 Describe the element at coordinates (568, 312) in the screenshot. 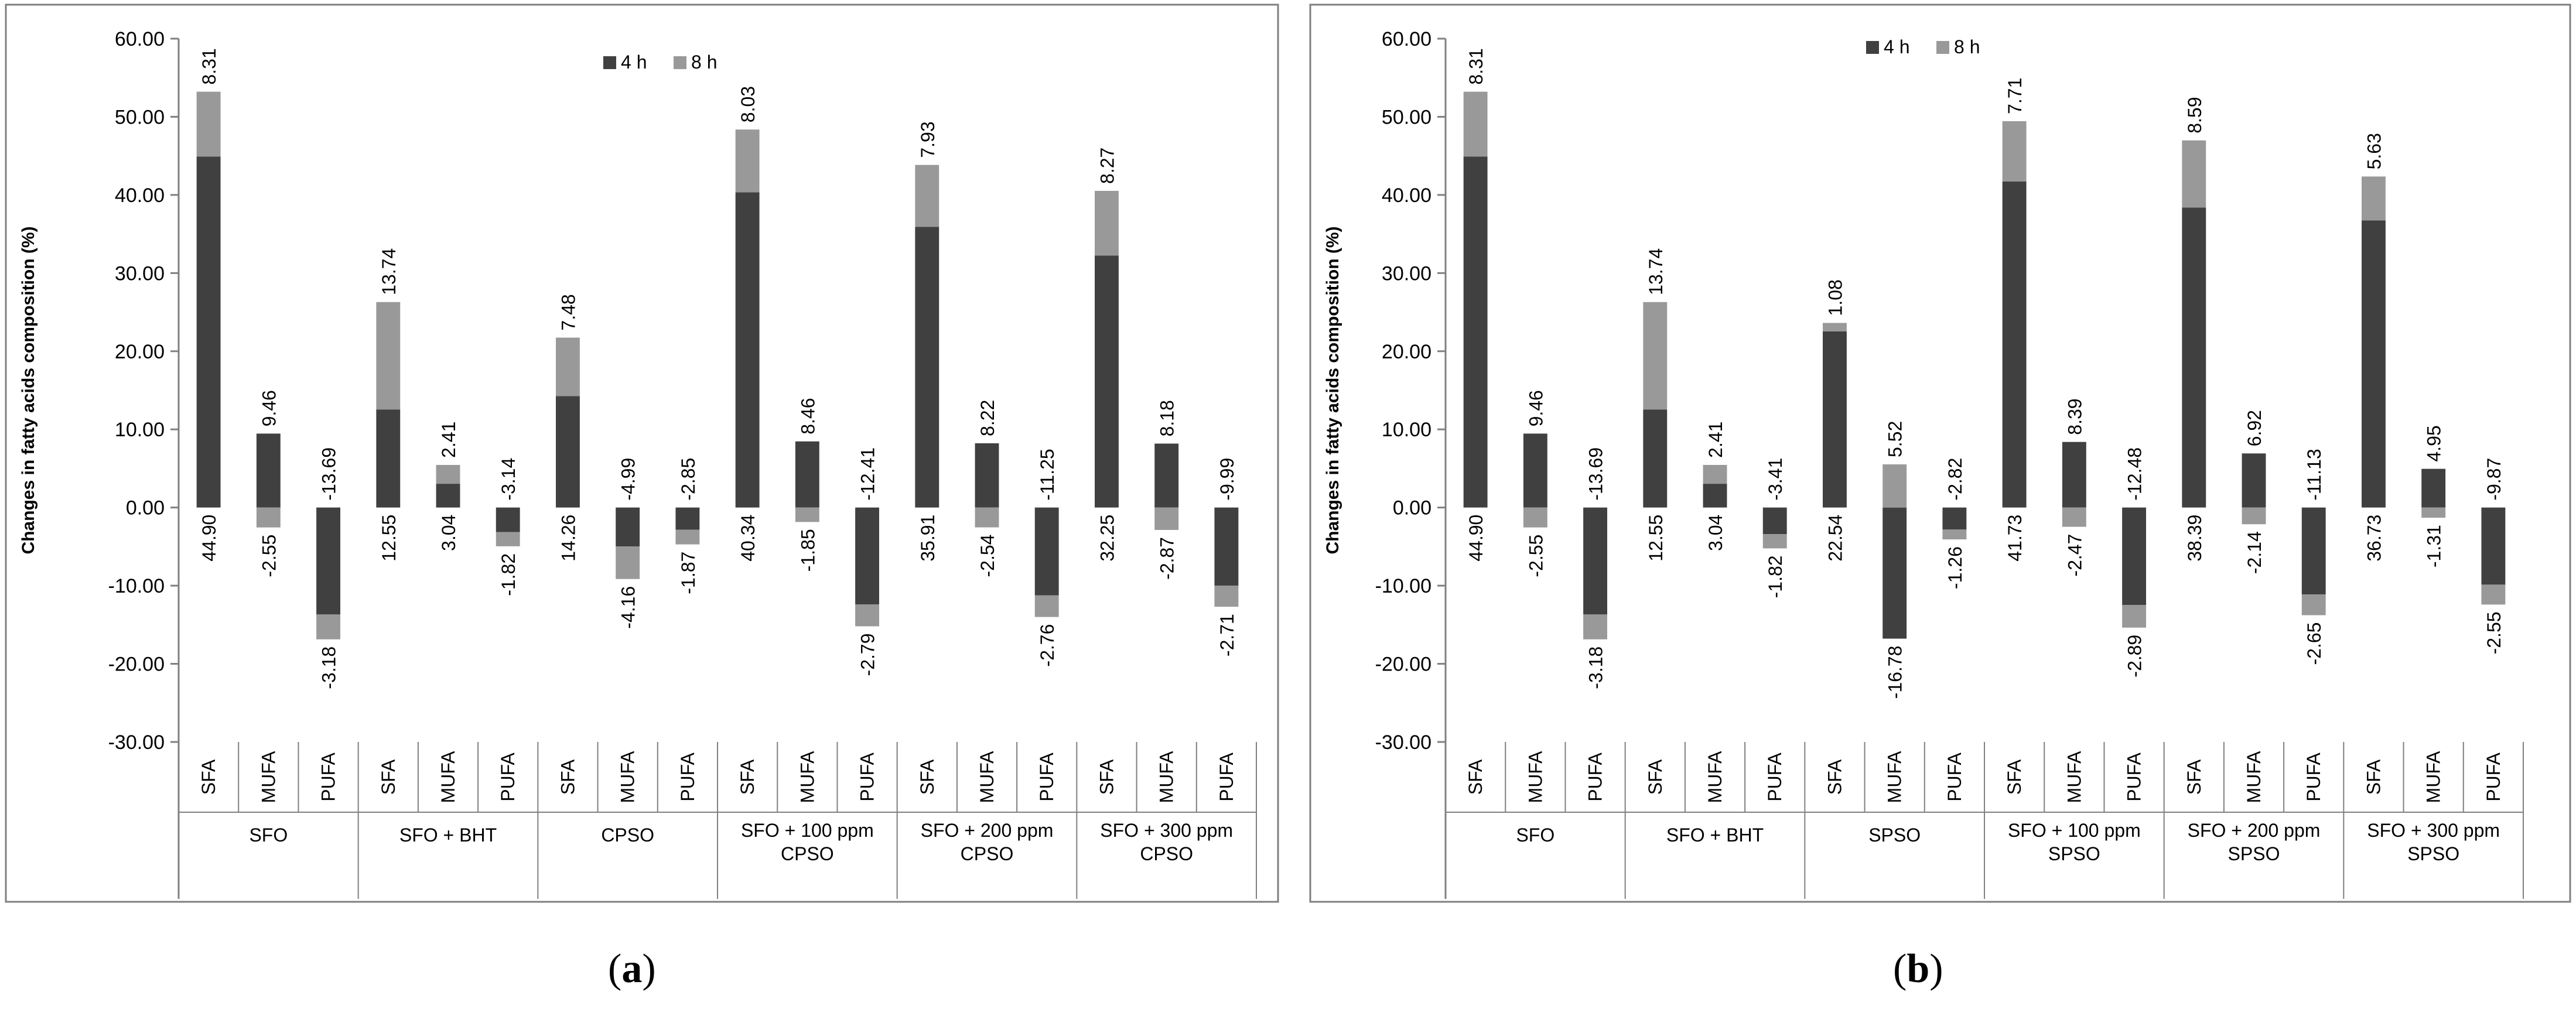

I see `chart-a-data-label-top: 7.48` at that location.